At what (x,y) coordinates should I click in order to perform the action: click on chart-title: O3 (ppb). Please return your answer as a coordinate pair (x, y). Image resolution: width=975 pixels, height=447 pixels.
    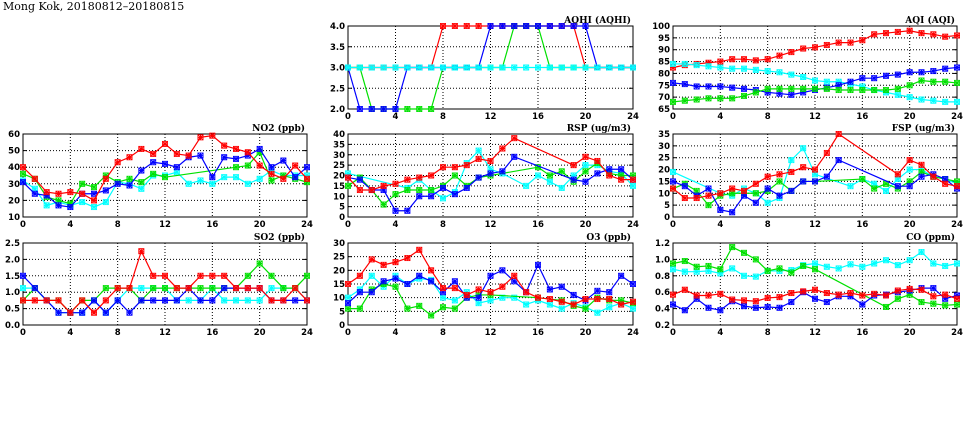
    Looking at the image, I should click on (608, 237).